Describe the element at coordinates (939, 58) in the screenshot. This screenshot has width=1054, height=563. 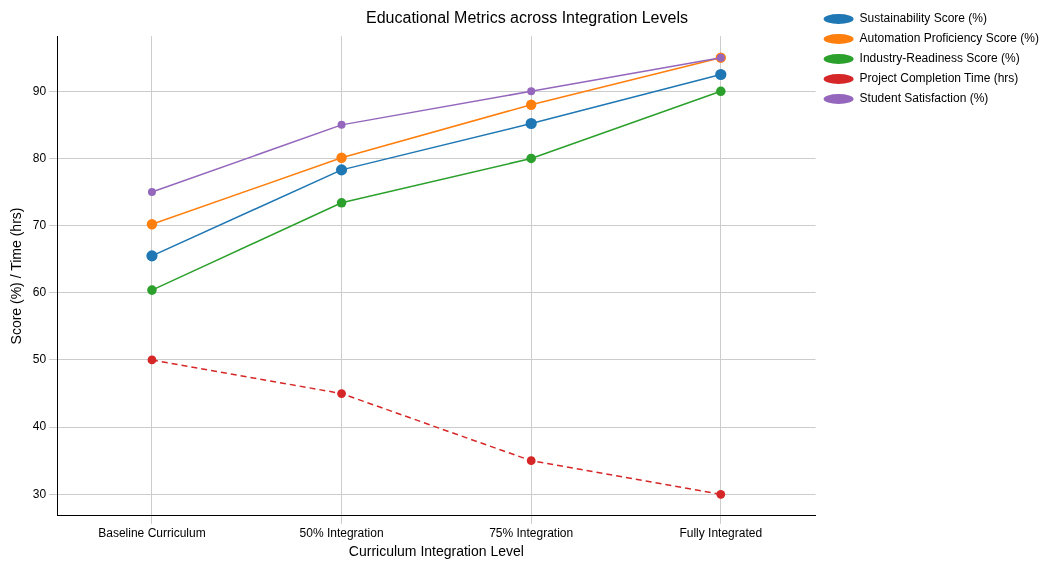
I see `legend-label: Industry-Readiness Score (%)` at that location.